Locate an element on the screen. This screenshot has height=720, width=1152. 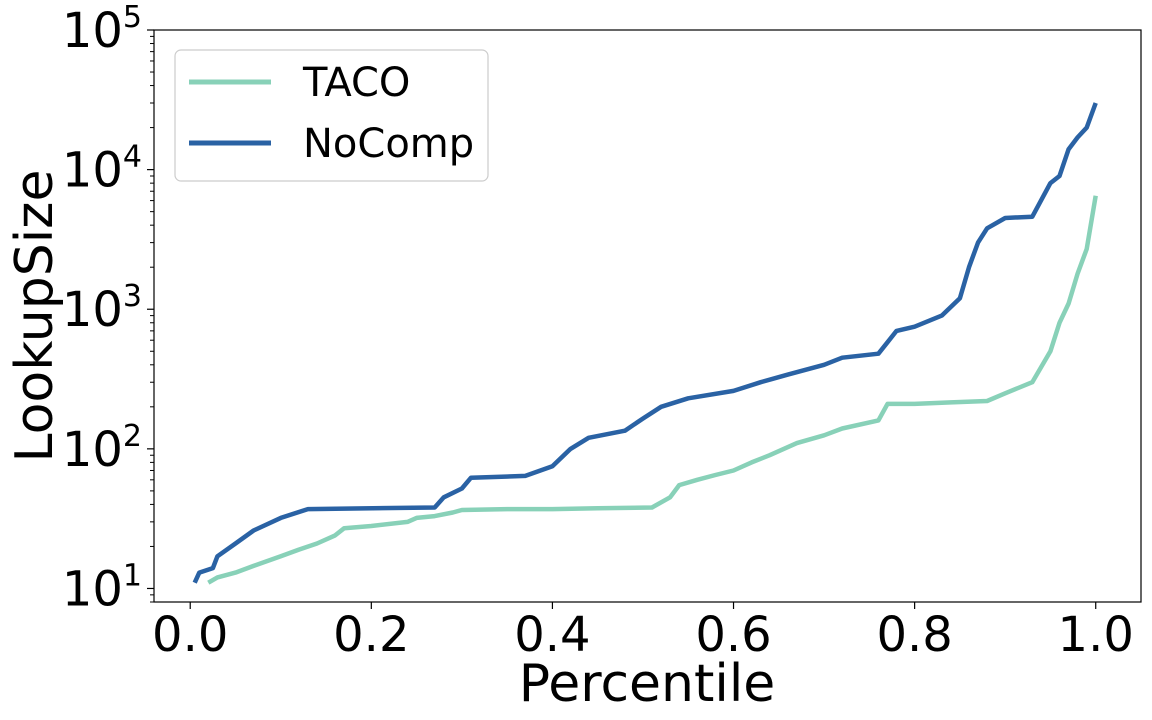
x-axis: 0.0 0.2 0.4 0.6 0.8 1.0 is located at coordinates (643, 632).